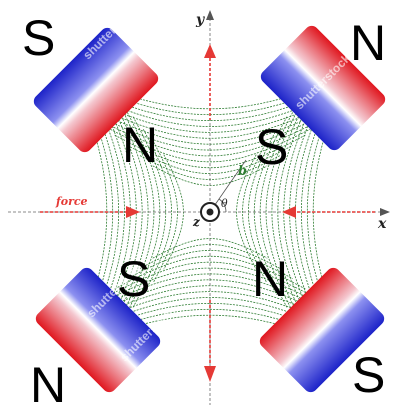 The image size is (397, 415). I want to click on force-arrow-top-head-icon, so click(210, 51).